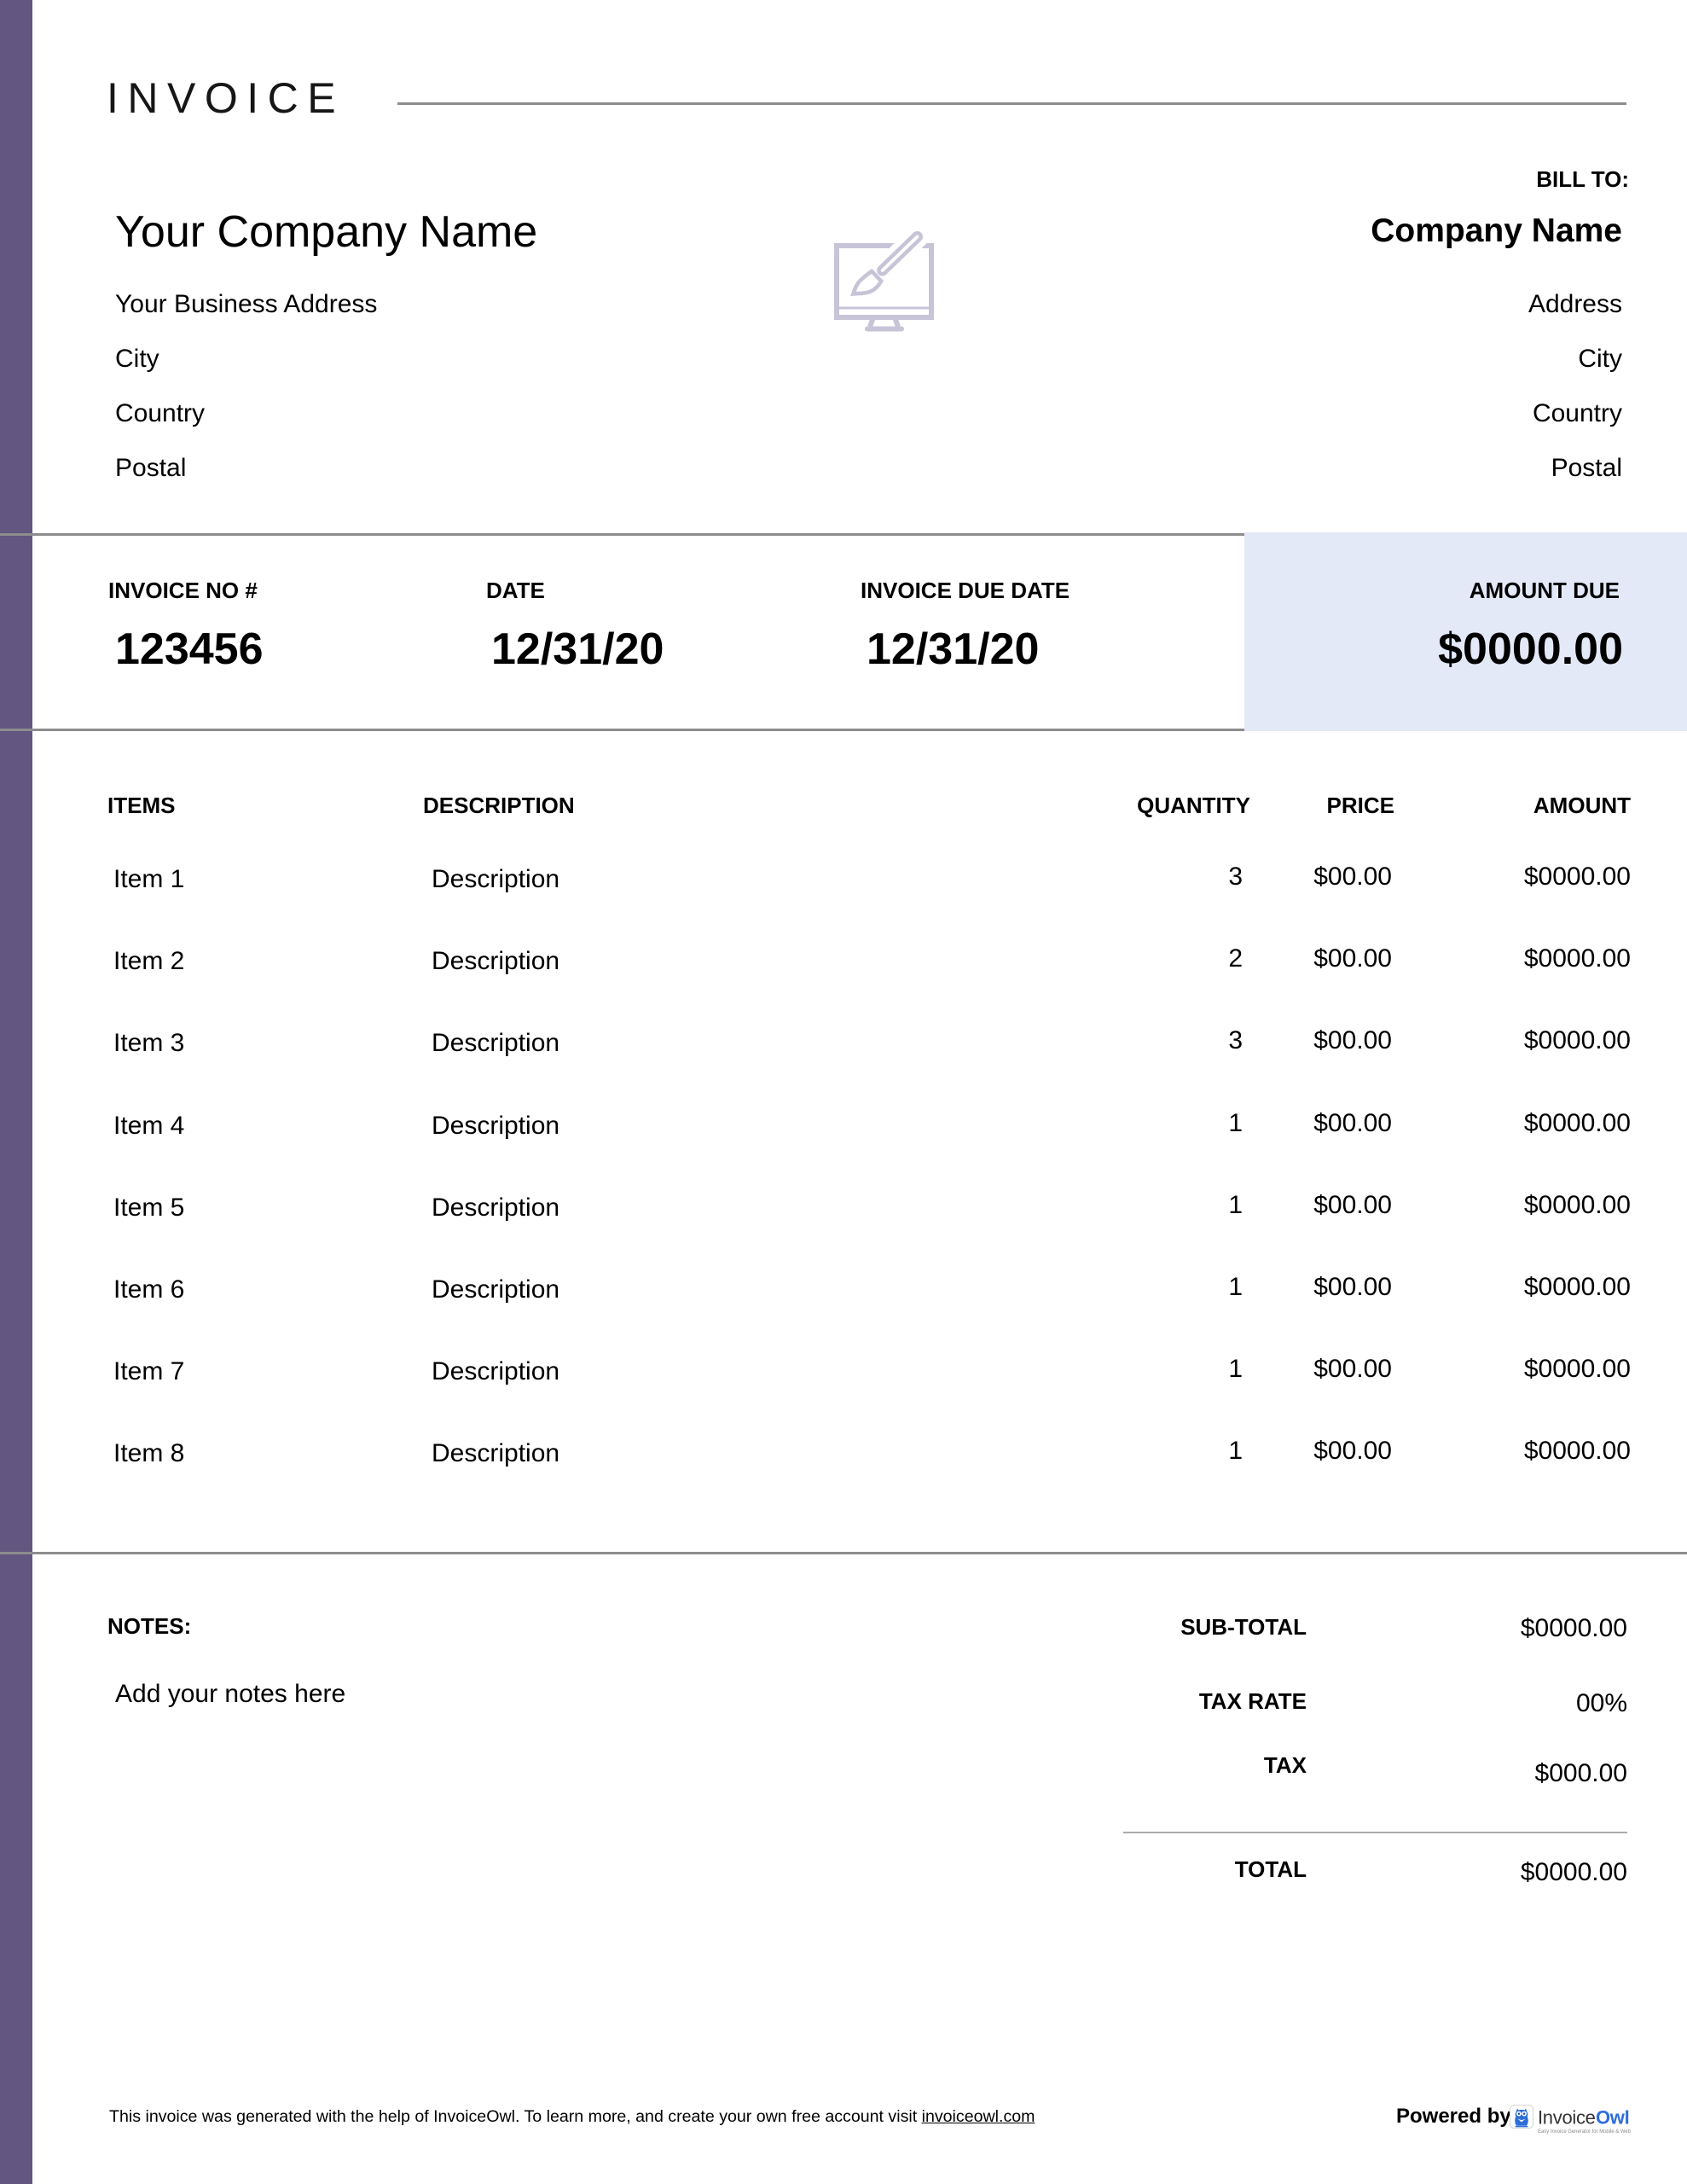 This screenshot has height=2184, width=1687. What do you see at coordinates (1567, 2118) in the screenshot?
I see `svg-text: Invoice` at bounding box center [1567, 2118].